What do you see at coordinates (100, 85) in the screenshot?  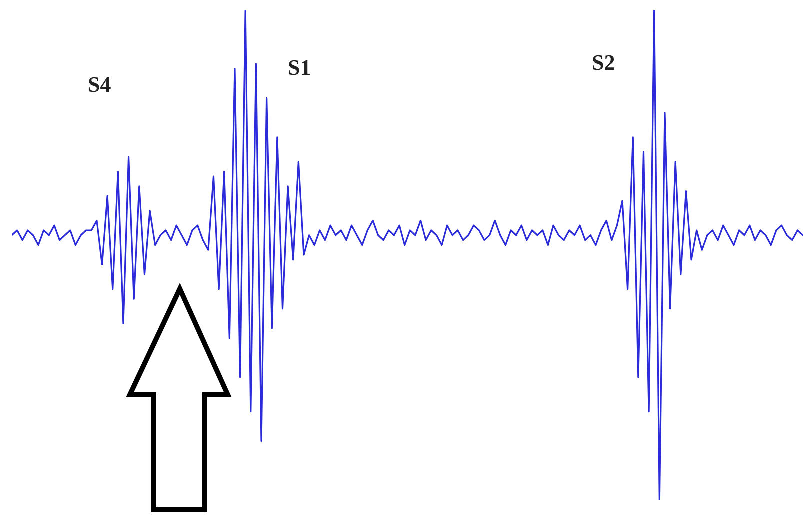 I see `annotation: S4` at bounding box center [100, 85].